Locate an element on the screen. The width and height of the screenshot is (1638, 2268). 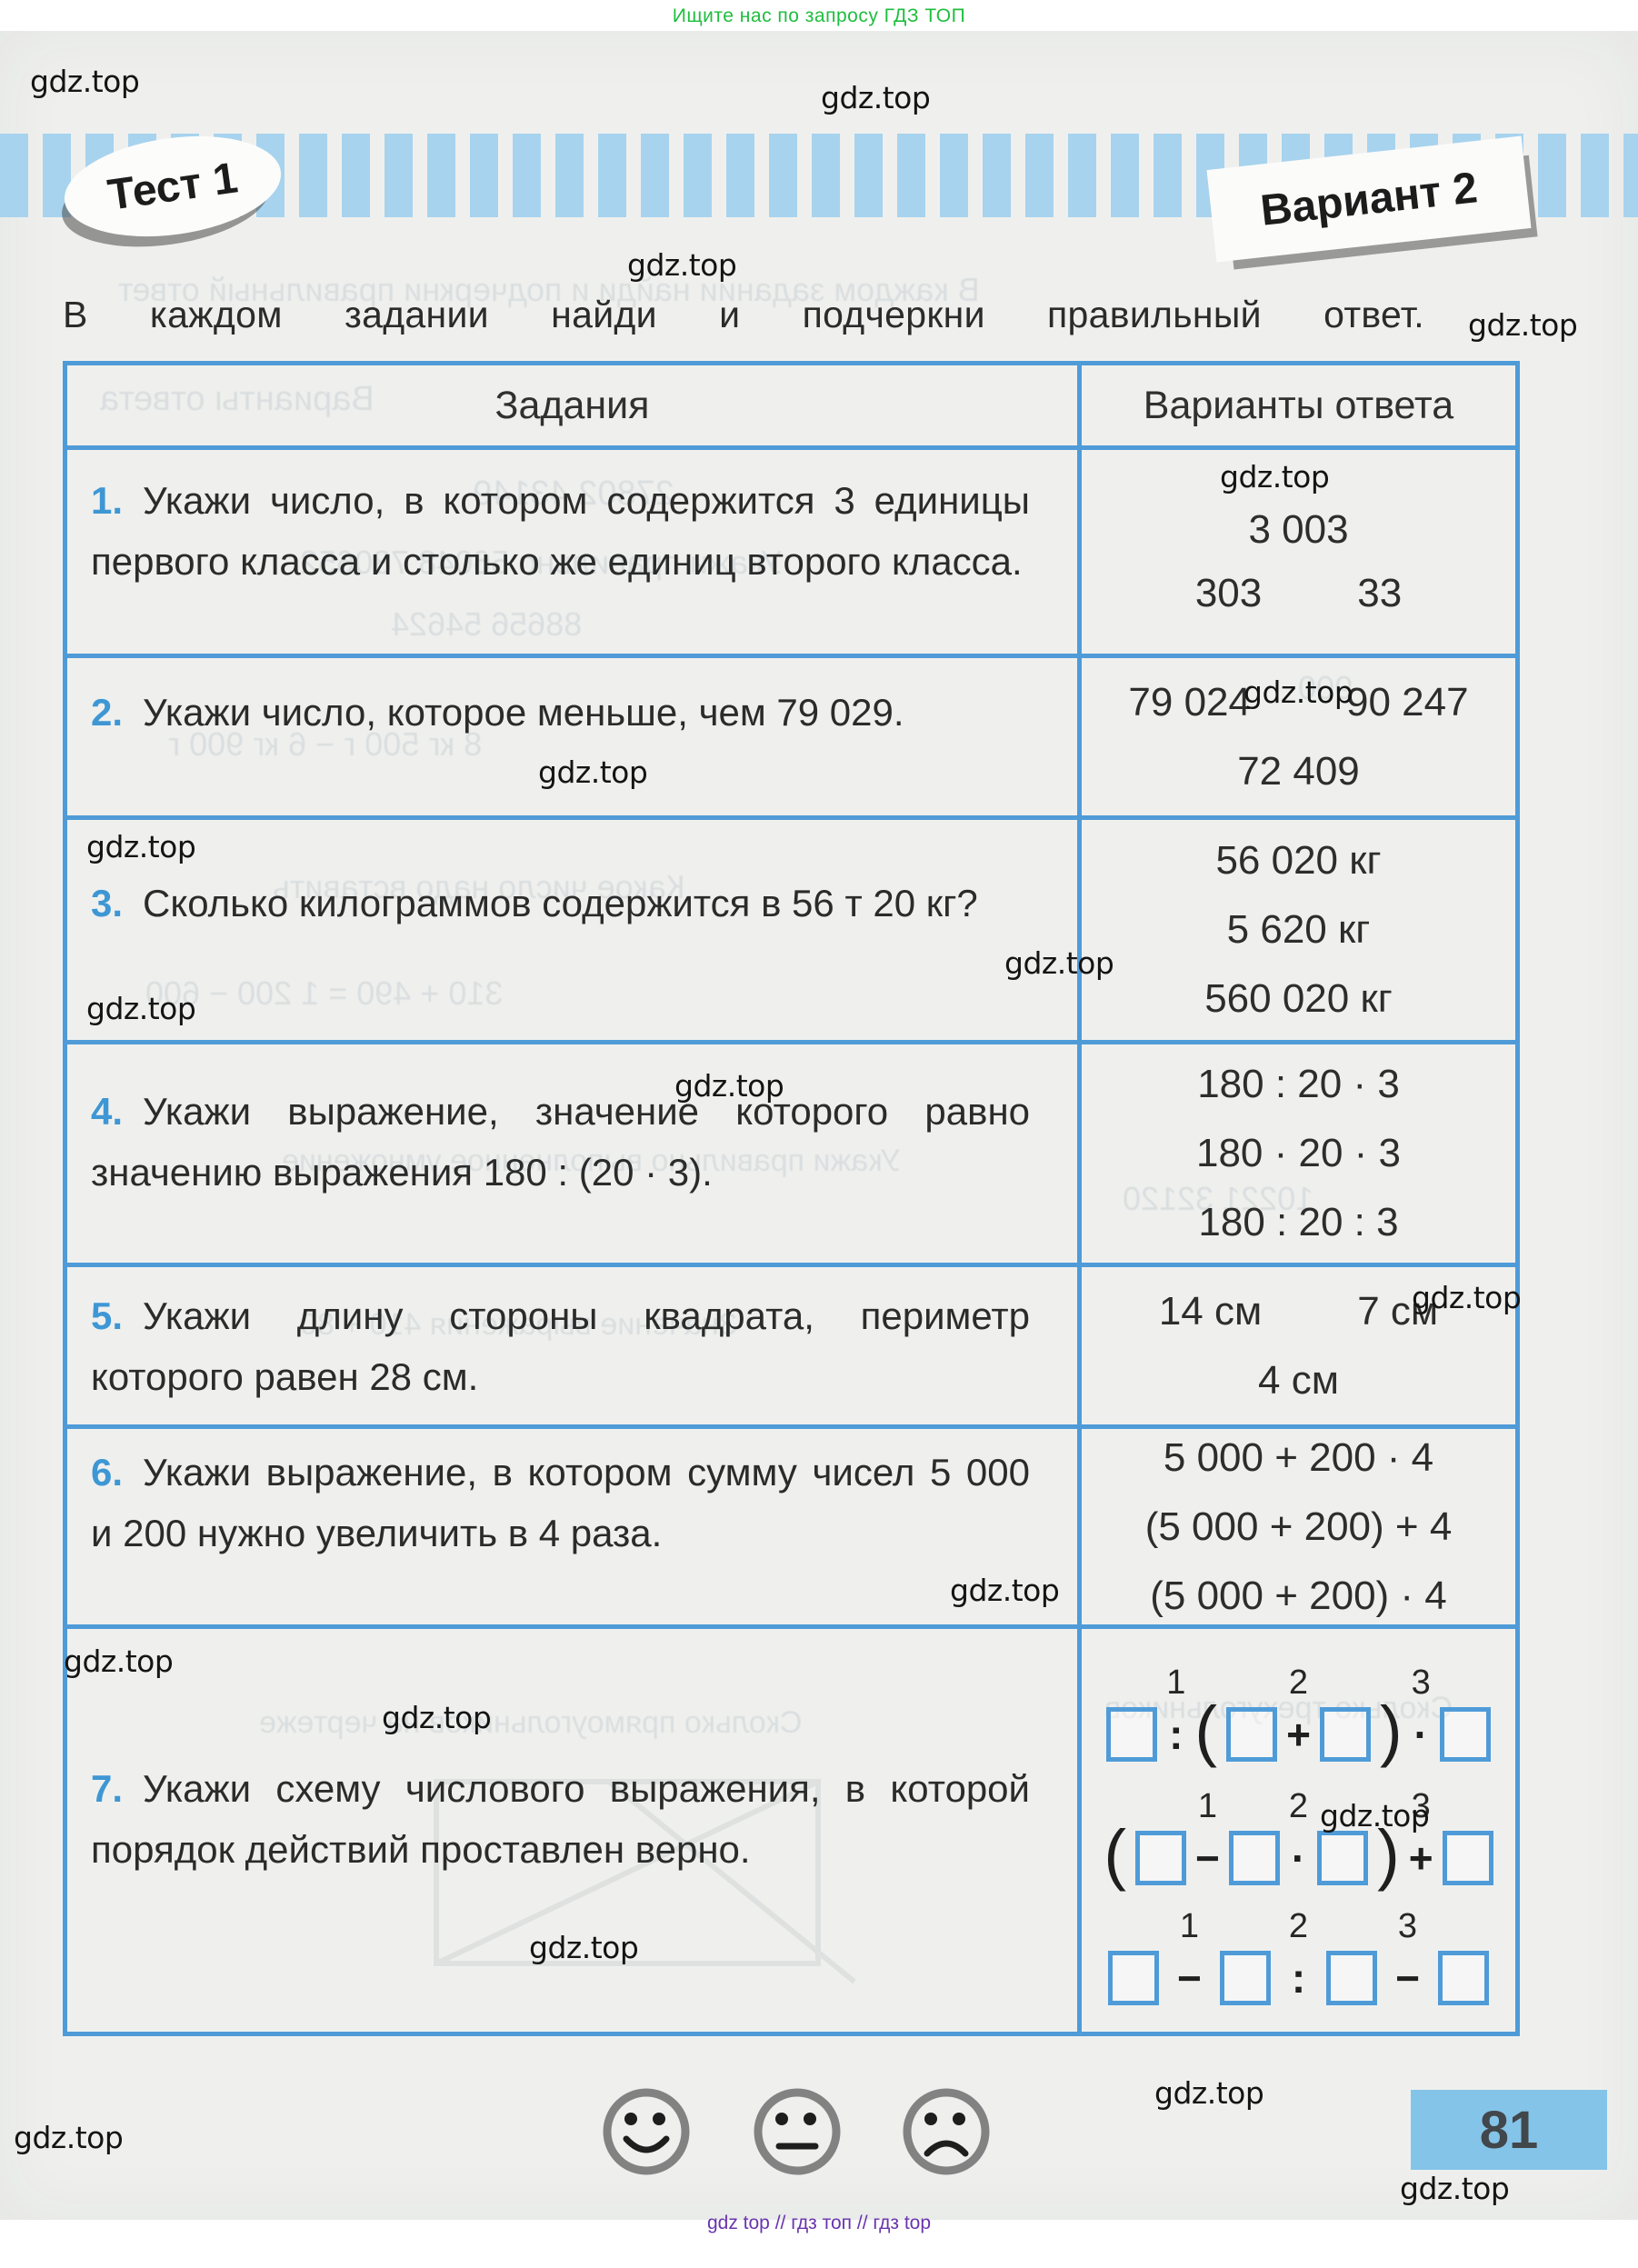
answers-cell-2: 79 024 90 247 72 409 is located at coordinates (1298, 739).